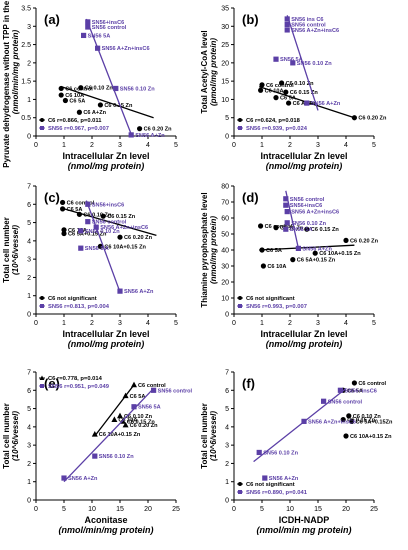 The width and height of the screenshot is (408, 550). Describe the element at coordinates (274, 251) in the screenshot. I see `point-label: C6 5A` at that location.